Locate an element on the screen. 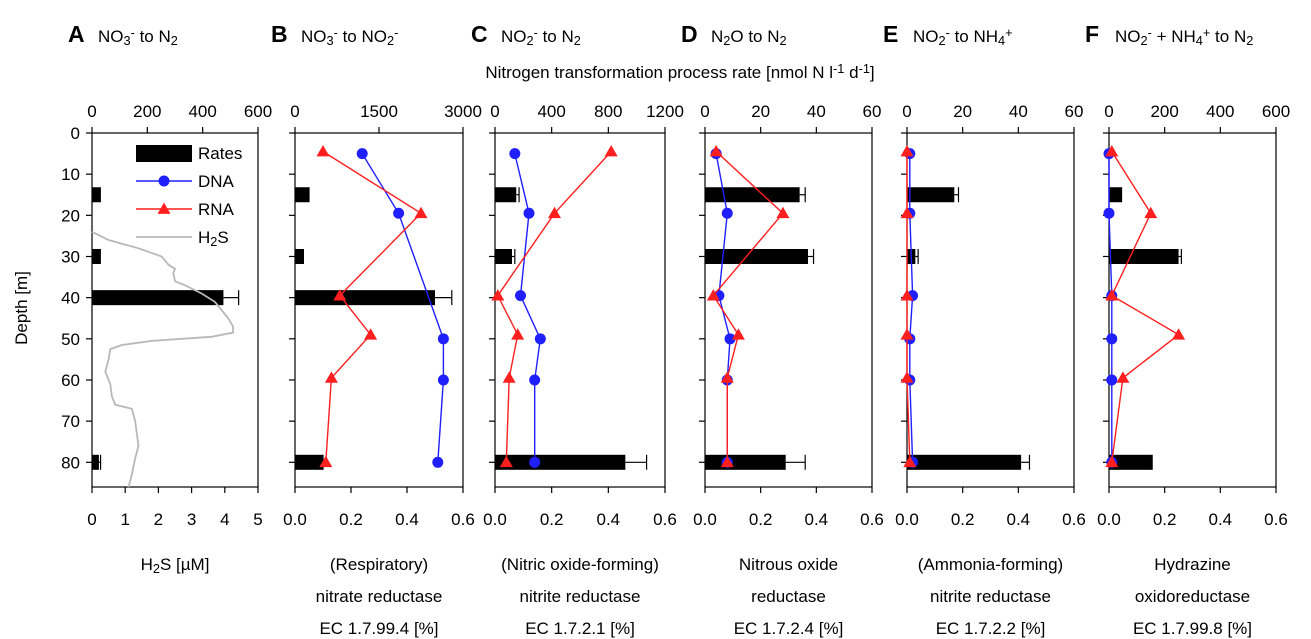 This screenshot has width=1311, height=639. y-axis-title: Depth [m] is located at coordinates (21, 308).